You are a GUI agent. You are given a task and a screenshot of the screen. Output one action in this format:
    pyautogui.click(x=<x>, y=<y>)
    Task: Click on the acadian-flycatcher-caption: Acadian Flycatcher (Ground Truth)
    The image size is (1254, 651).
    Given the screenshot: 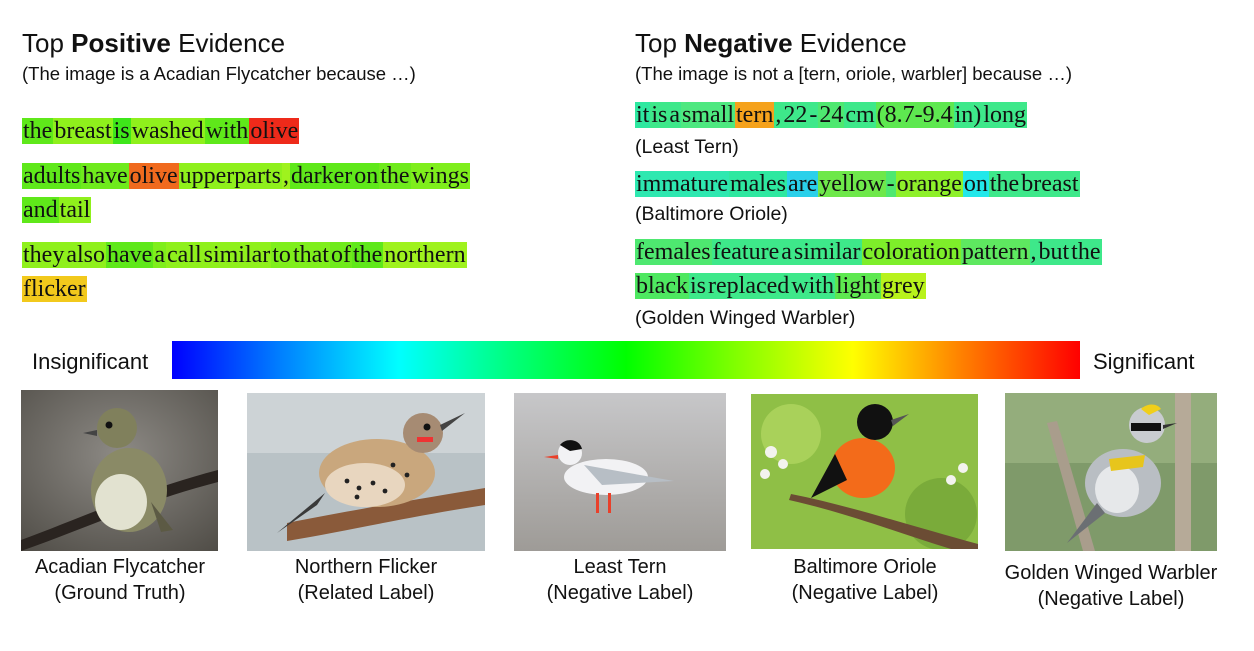 What is the action you would take?
    pyautogui.click(x=120, y=580)
    